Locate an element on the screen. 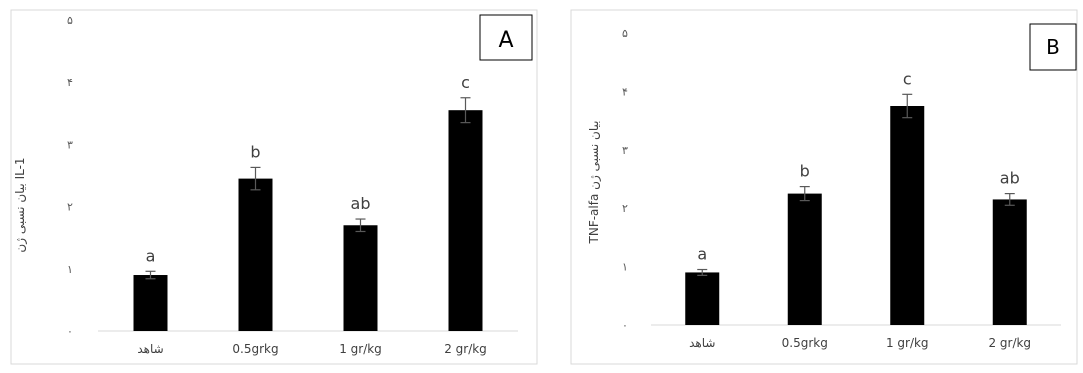 This screenshot has width=1083, height=373. chart-b-y-tick-label: ۵ is located at coordinates (625, 33).